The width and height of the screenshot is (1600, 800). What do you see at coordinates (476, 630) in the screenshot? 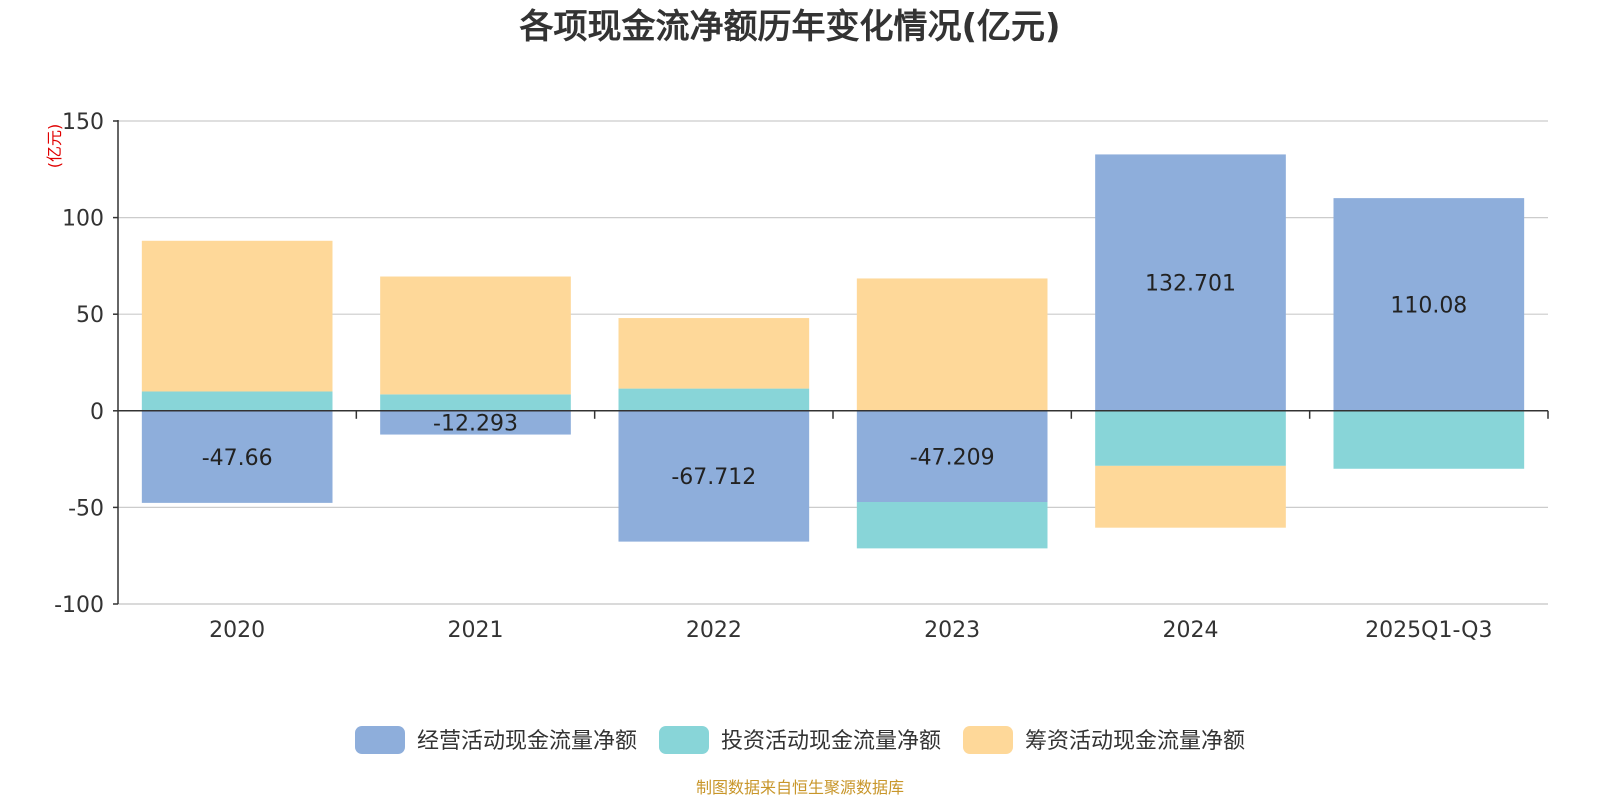
I see `x-category-label: 2021` at bounding box center [476, 630].